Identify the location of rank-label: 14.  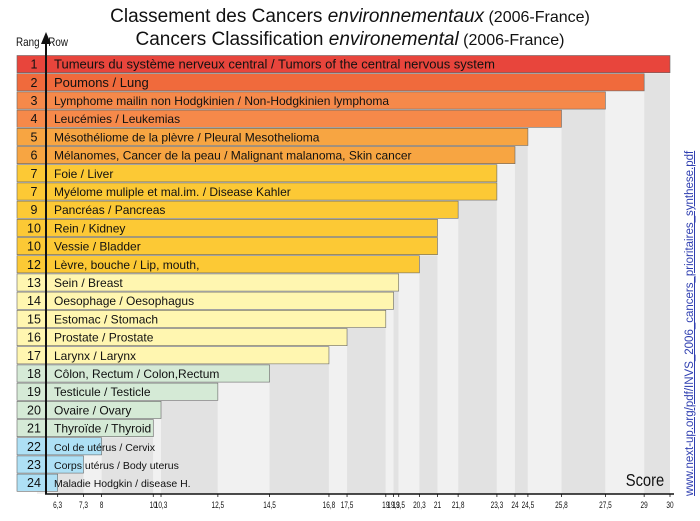
(34, 301).